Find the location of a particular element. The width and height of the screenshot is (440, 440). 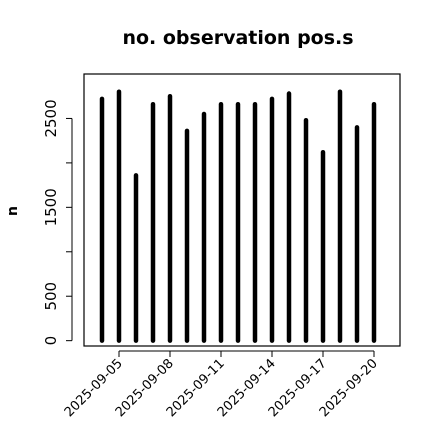

y-tick-label: 2500 is located at coordinates (51, 118).